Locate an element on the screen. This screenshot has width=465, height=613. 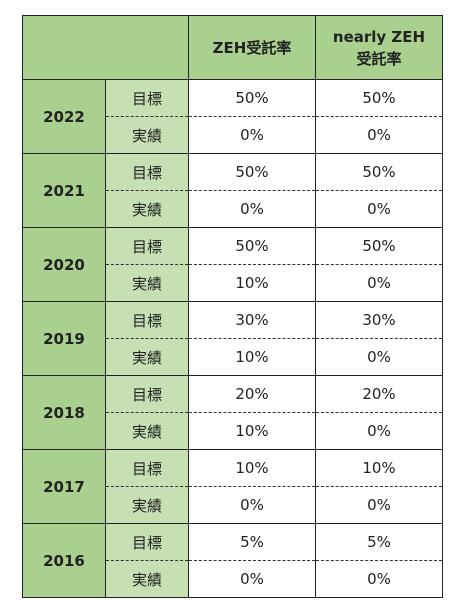
year-cell: 2022 is located at coordinates (64, 116).